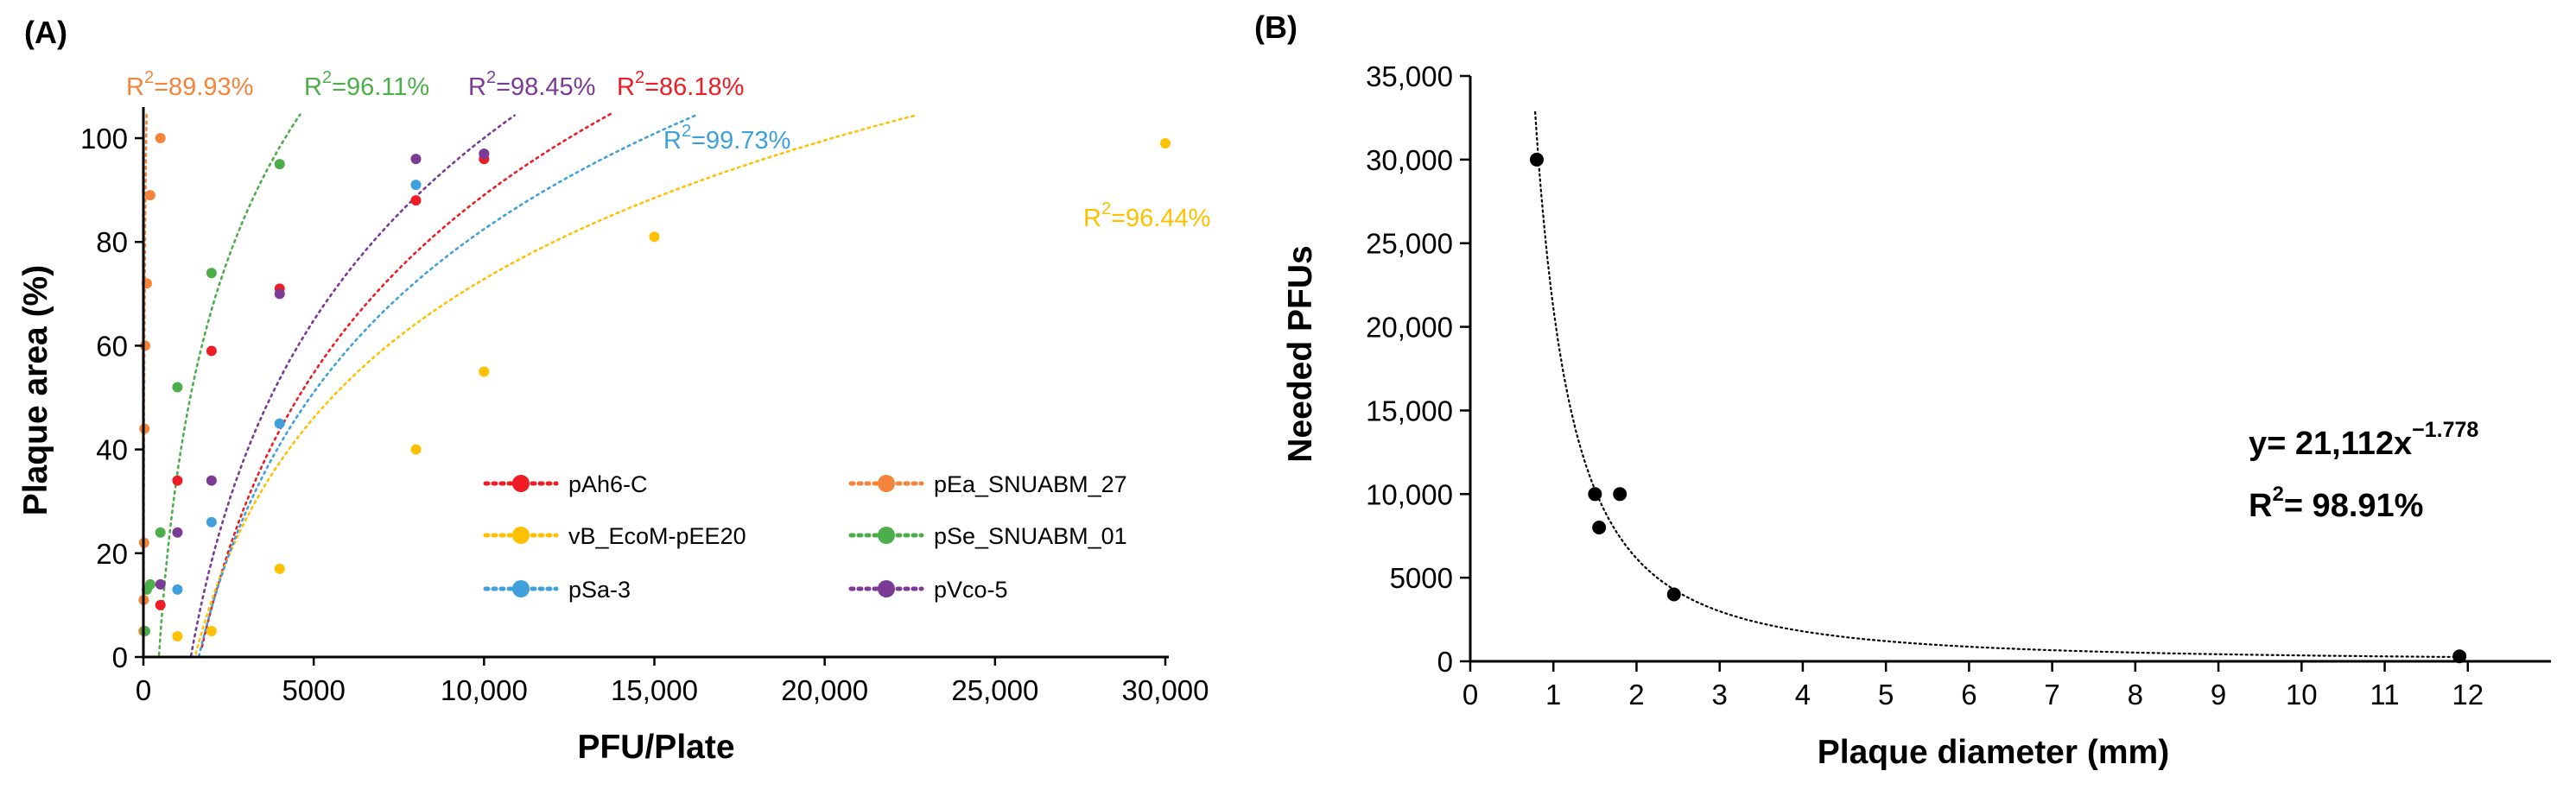 The height and width of the screenshot is (796, 2576). Describe the element at coordinates (655, 747) in the screenshot. I see `x-axis-title: PFU/Plate` at that location.